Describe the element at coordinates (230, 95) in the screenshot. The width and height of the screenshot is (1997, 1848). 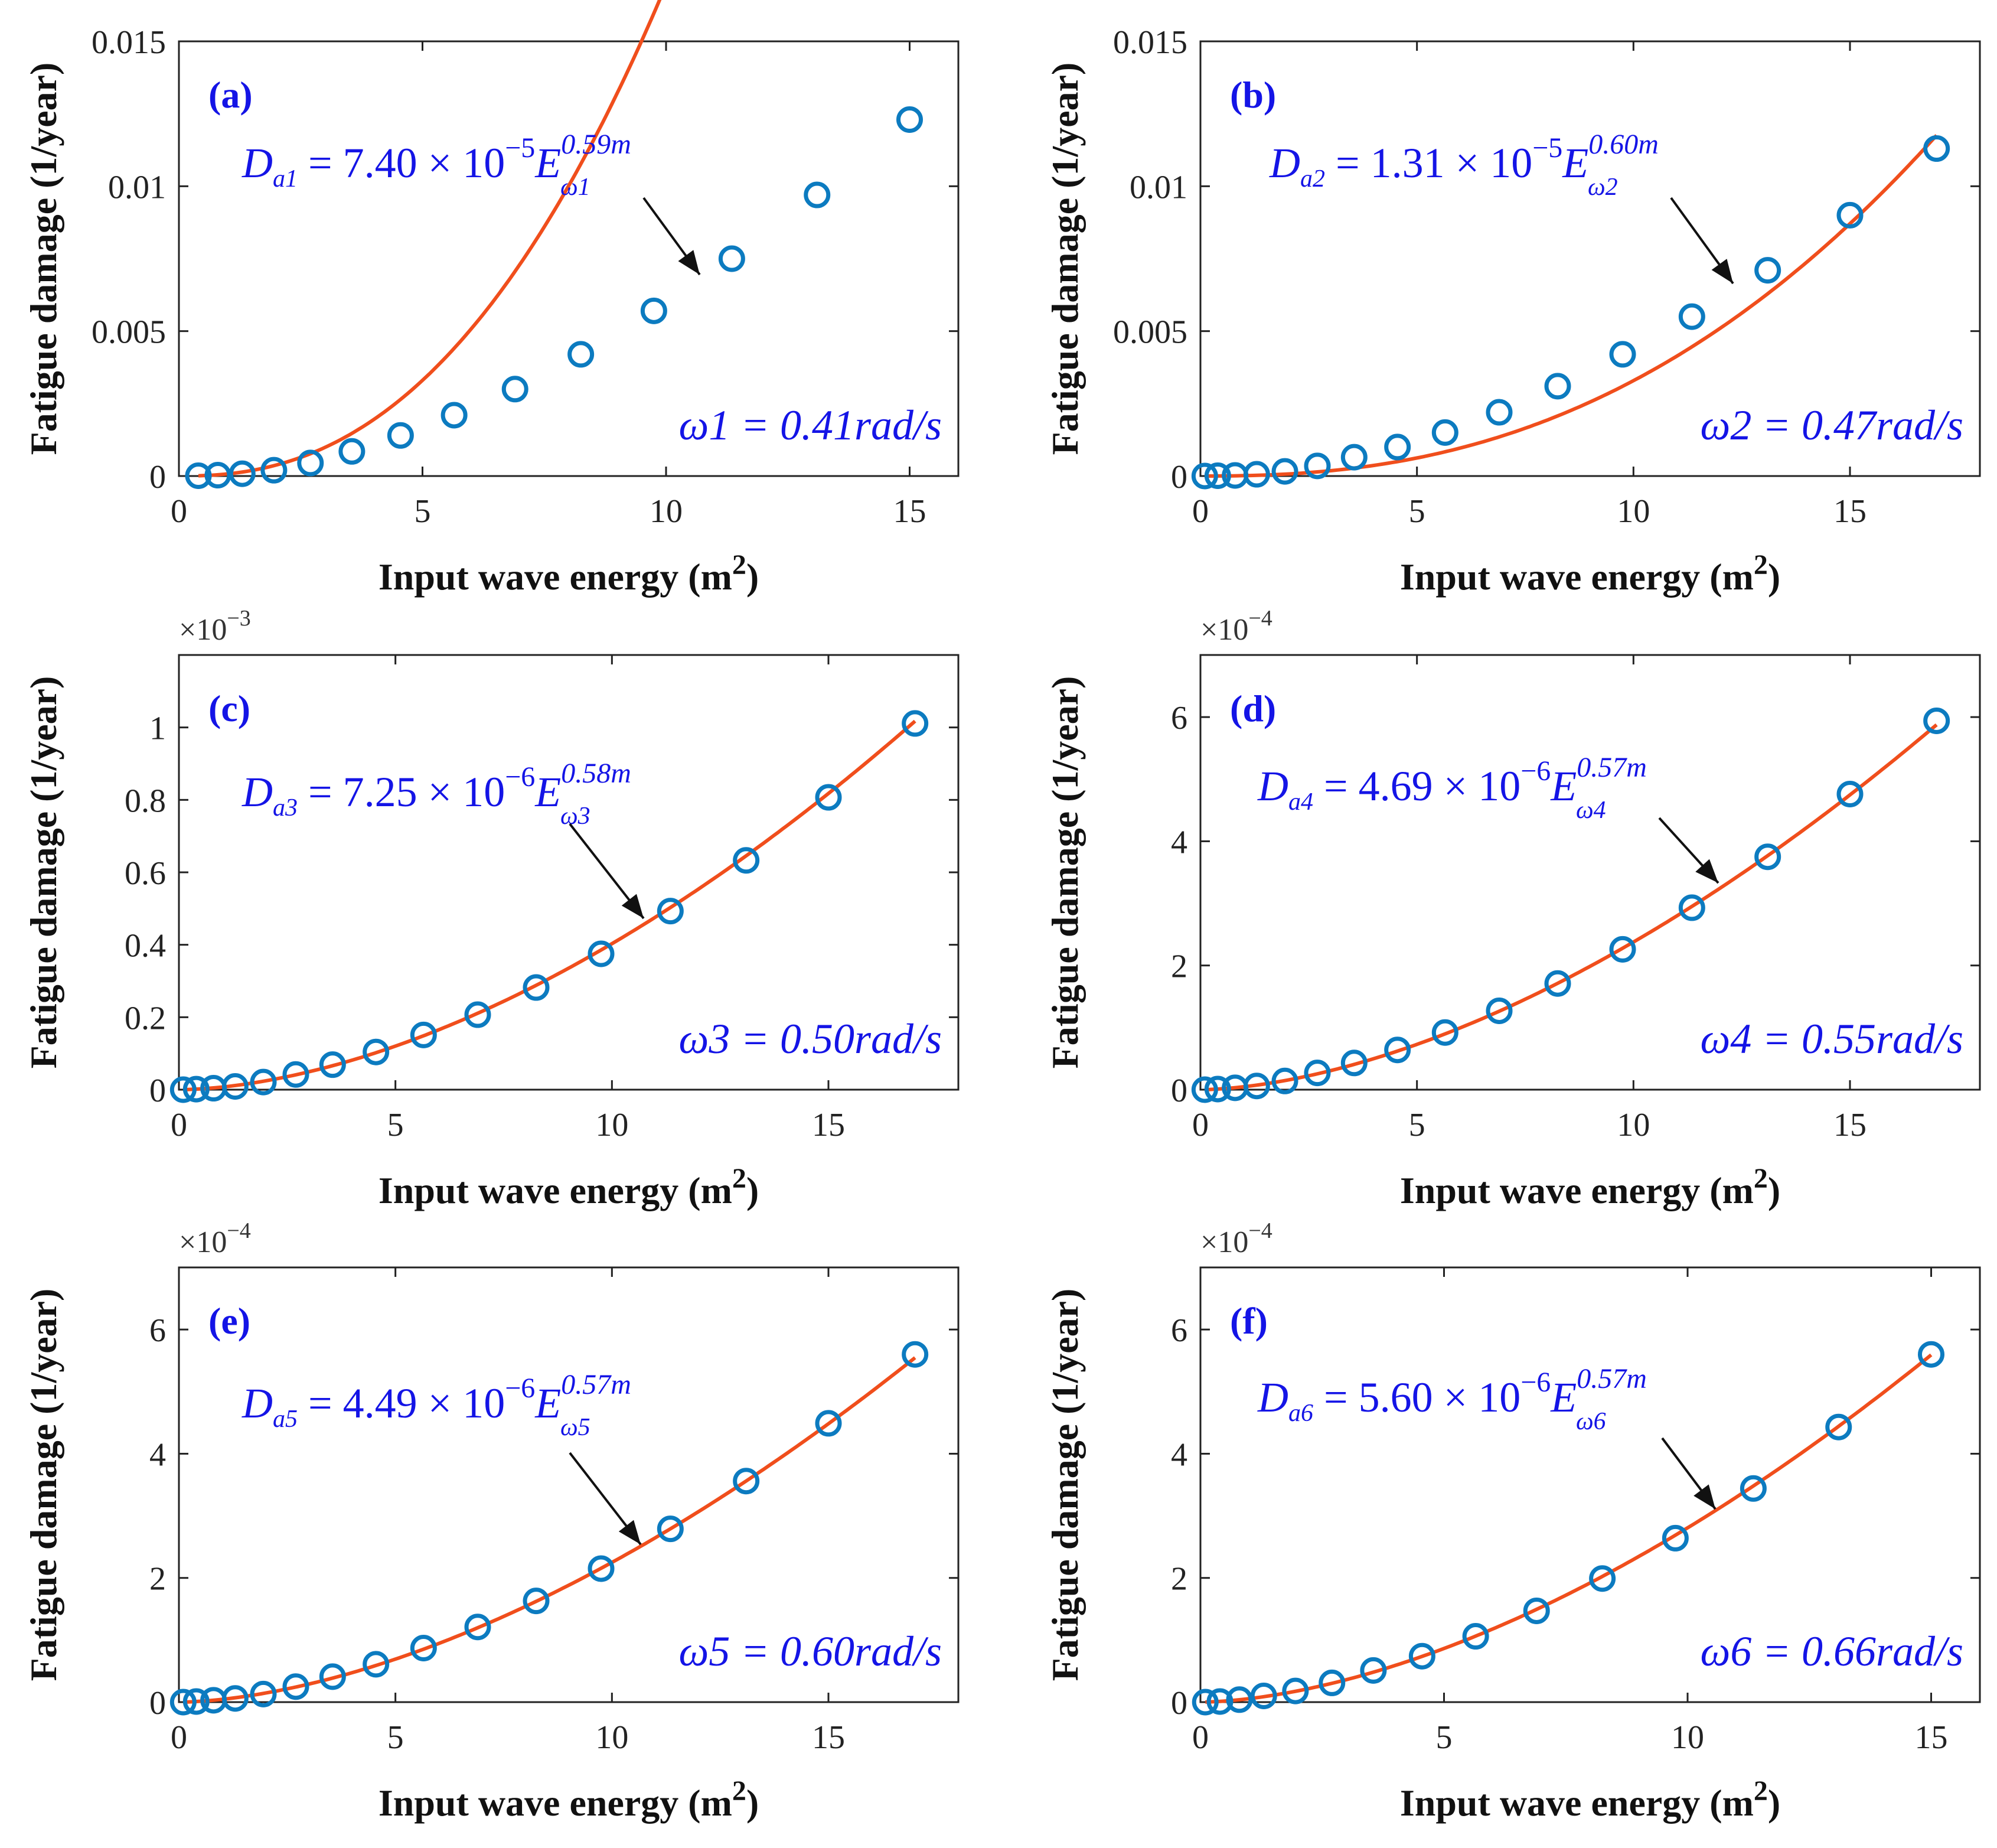
I see `panel-label: (a)` at that location.